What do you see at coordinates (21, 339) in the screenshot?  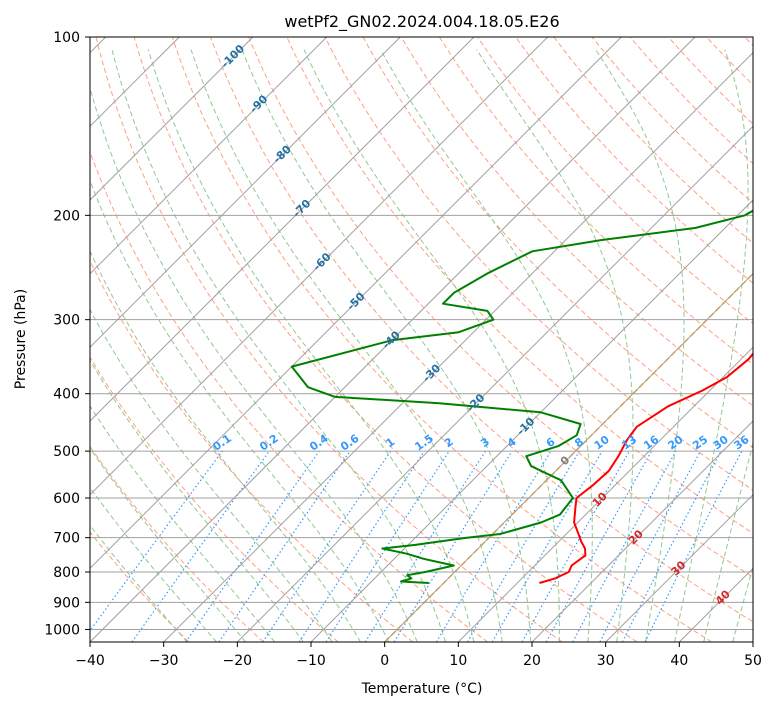 I see `y-axis-label: Pressure (hPa)` at bounding box center [21, 339].